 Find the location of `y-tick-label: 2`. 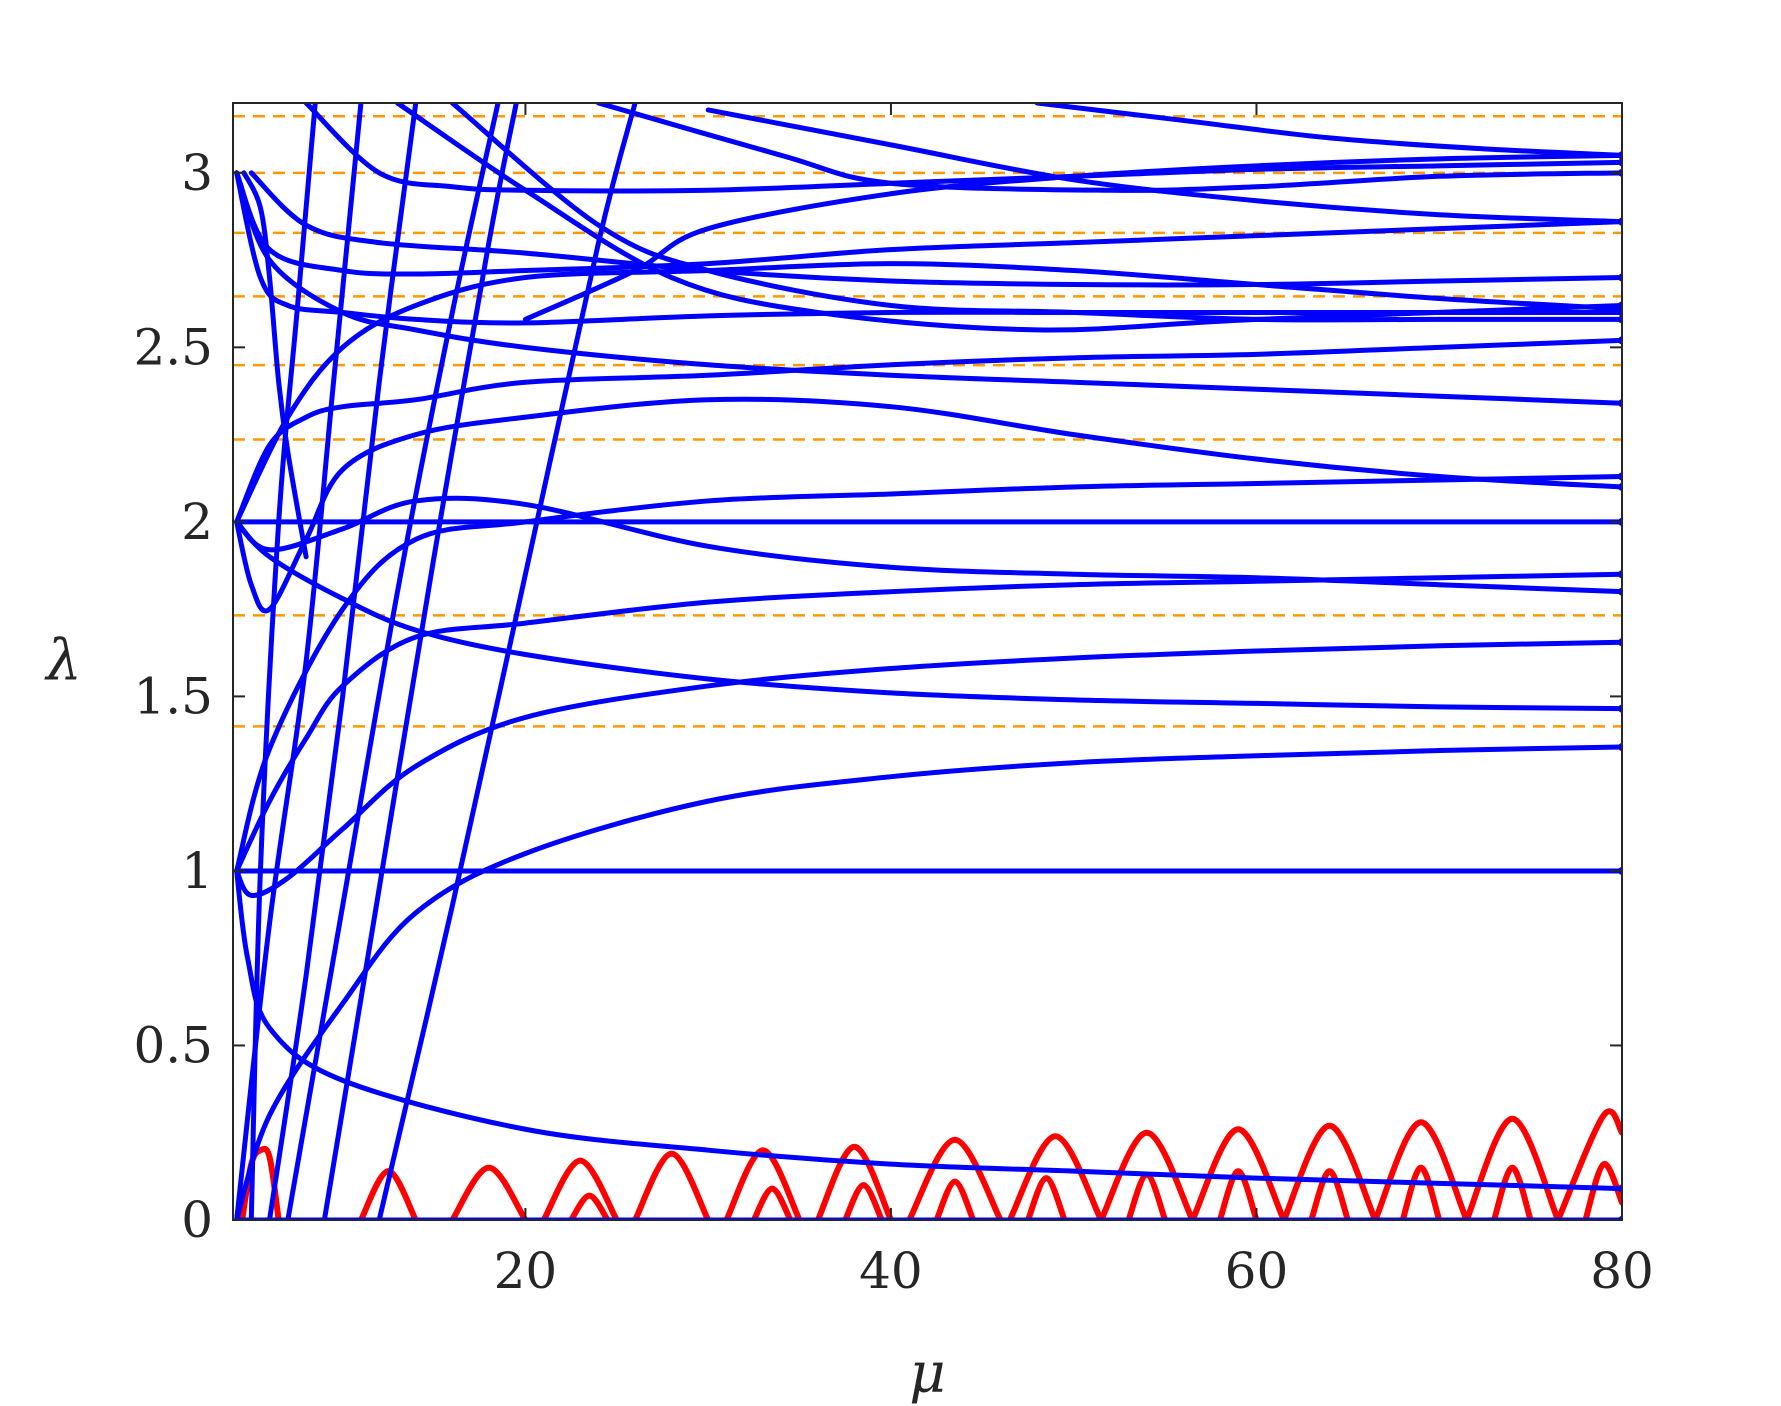

y-tick-label: 2 is located at coordinates (197, 522).